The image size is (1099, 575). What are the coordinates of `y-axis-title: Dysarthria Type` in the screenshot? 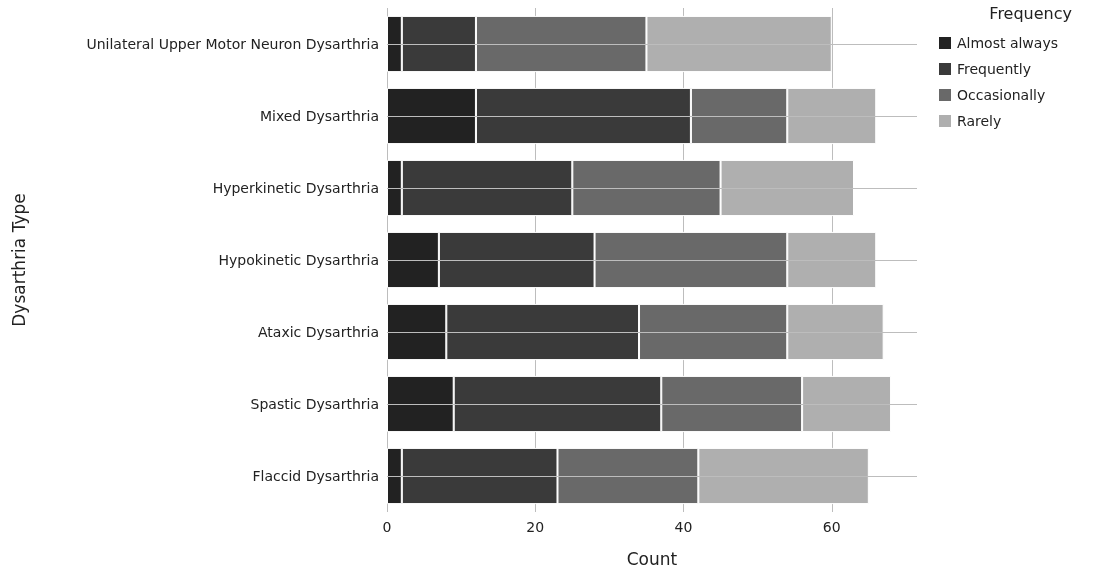 It's located at (18, 260).